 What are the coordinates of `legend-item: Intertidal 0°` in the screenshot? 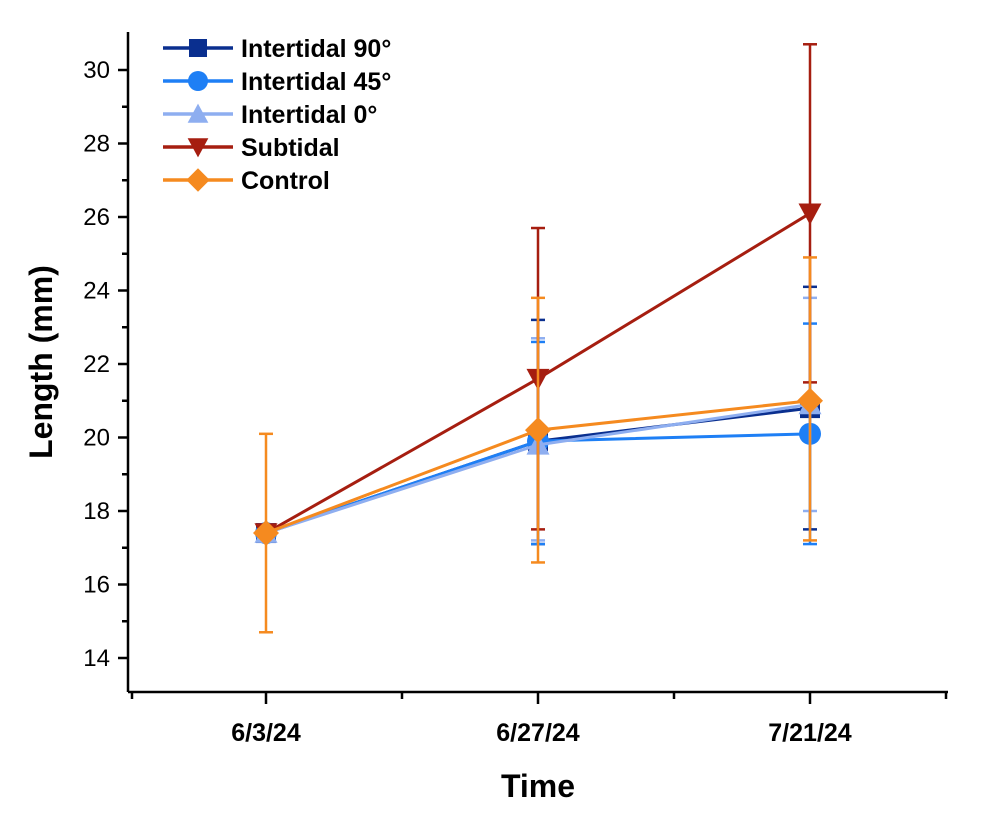 It's located at (270, 115).